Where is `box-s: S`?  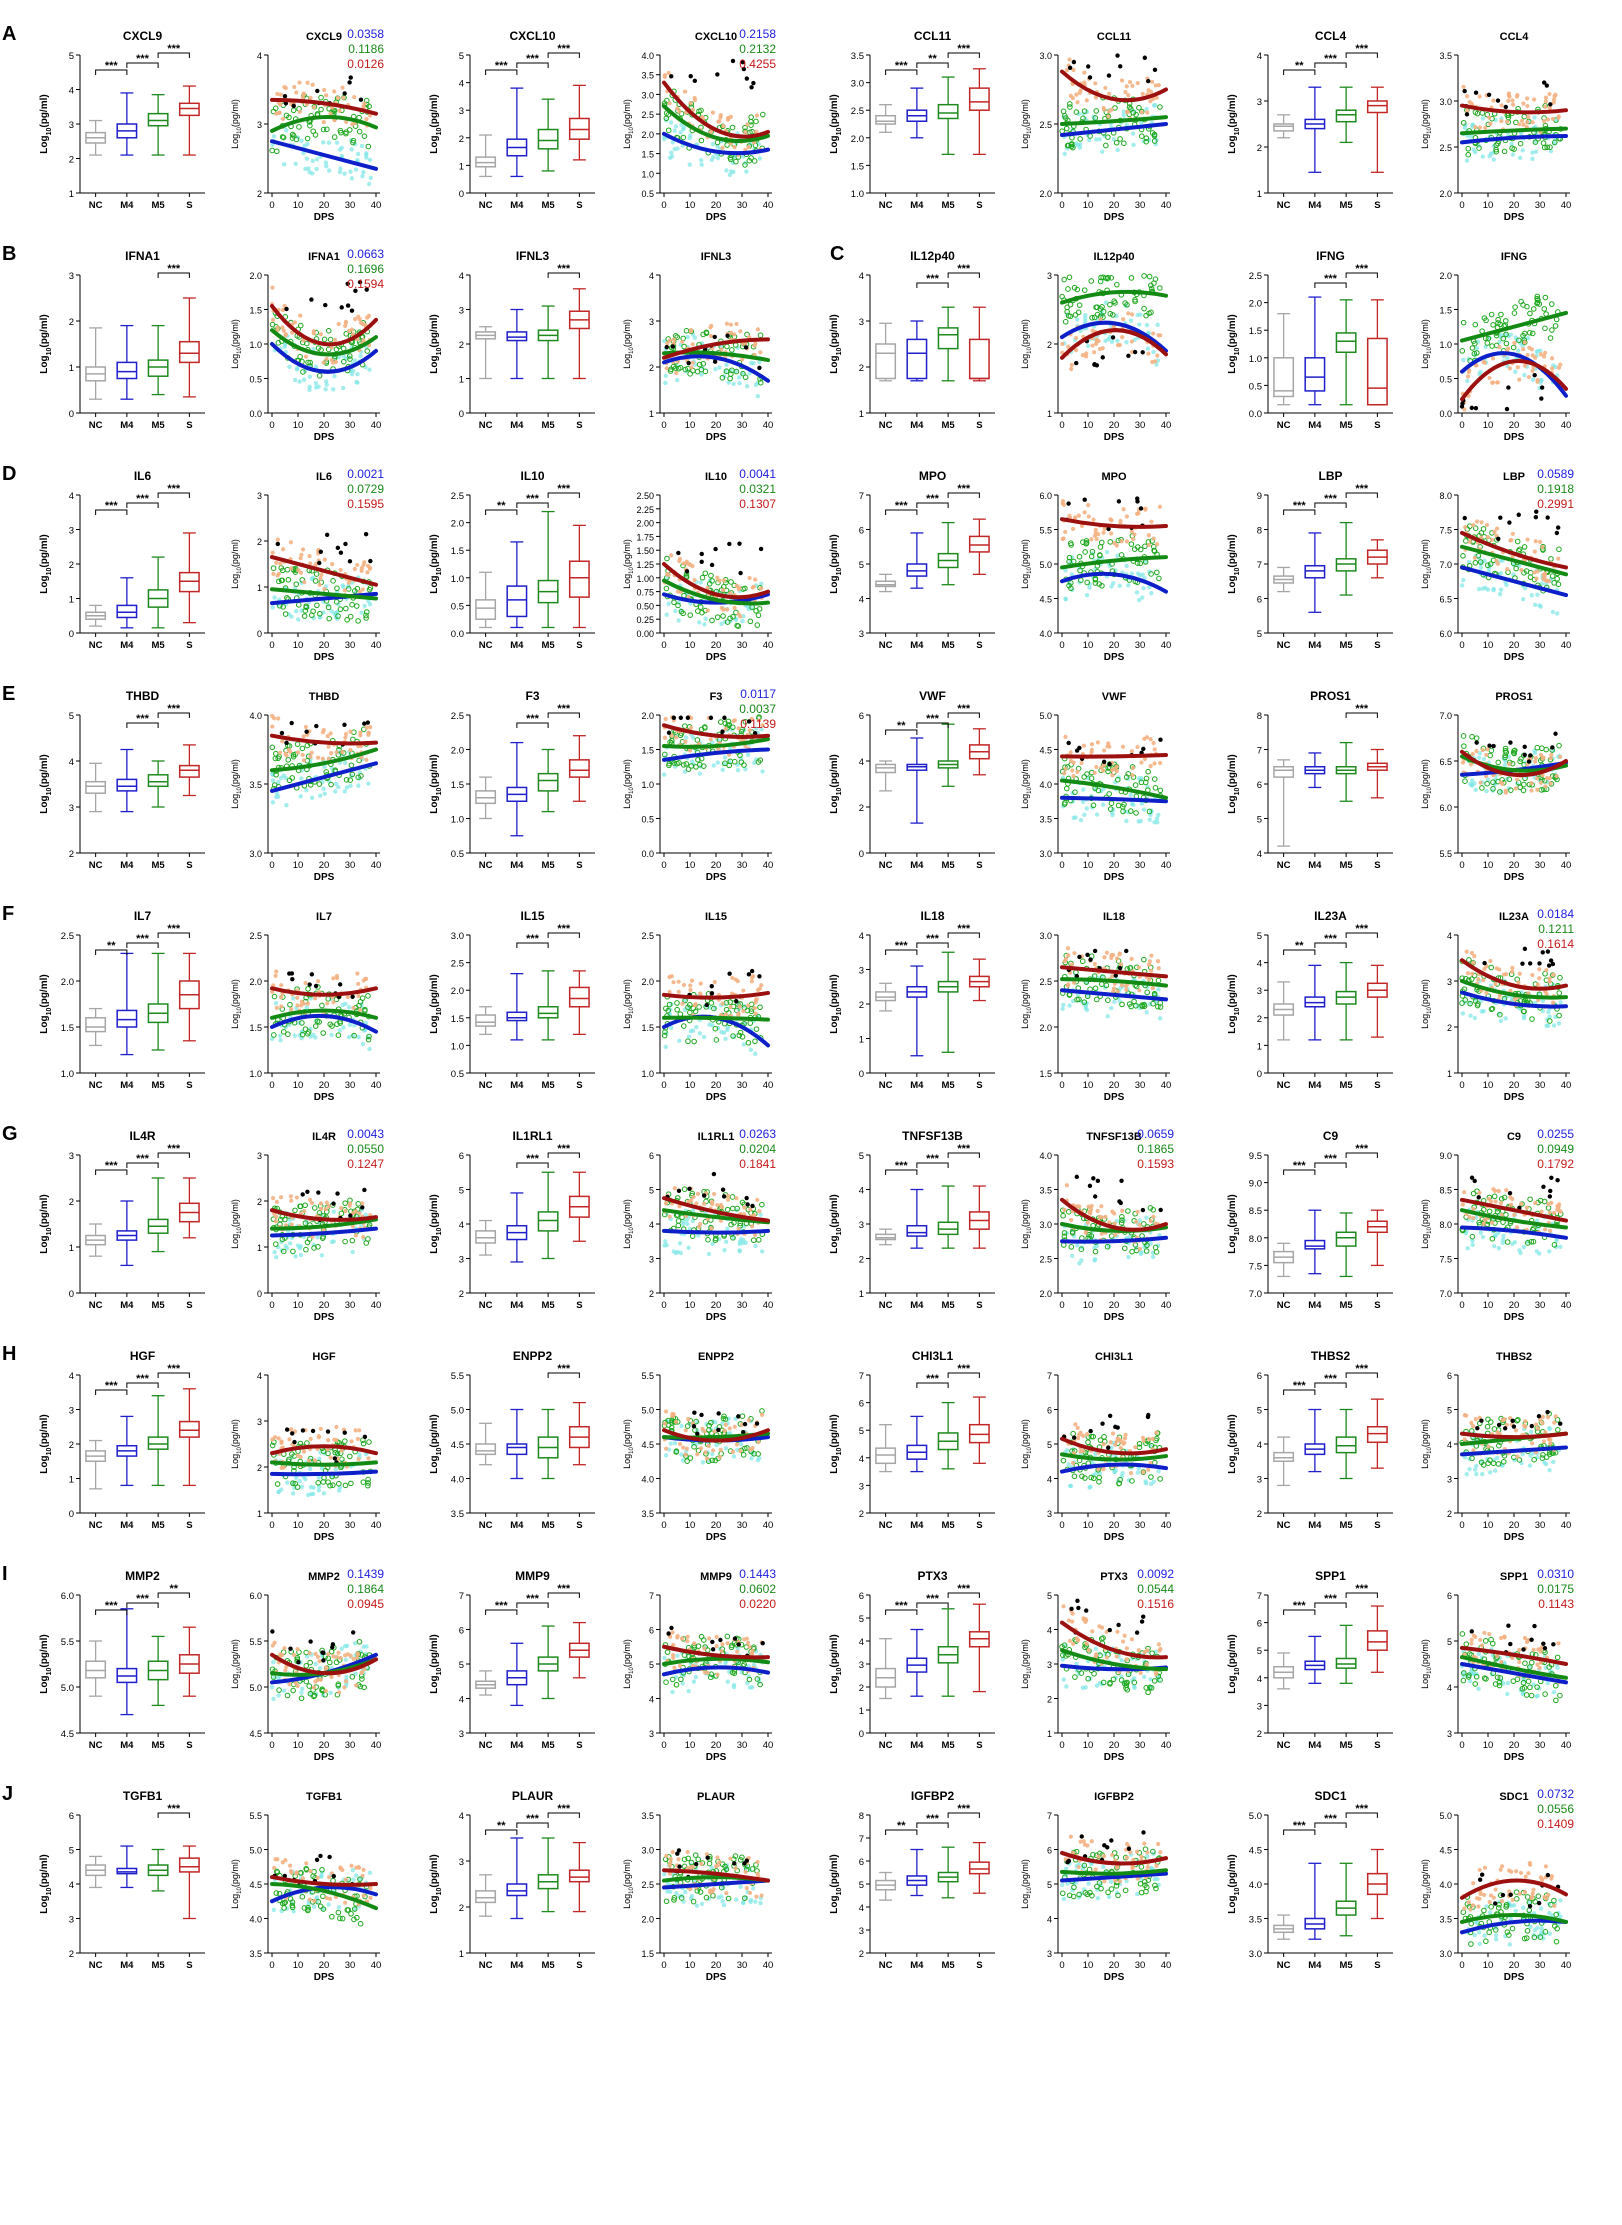 box-s: S is located at coordinates (1377, 595).